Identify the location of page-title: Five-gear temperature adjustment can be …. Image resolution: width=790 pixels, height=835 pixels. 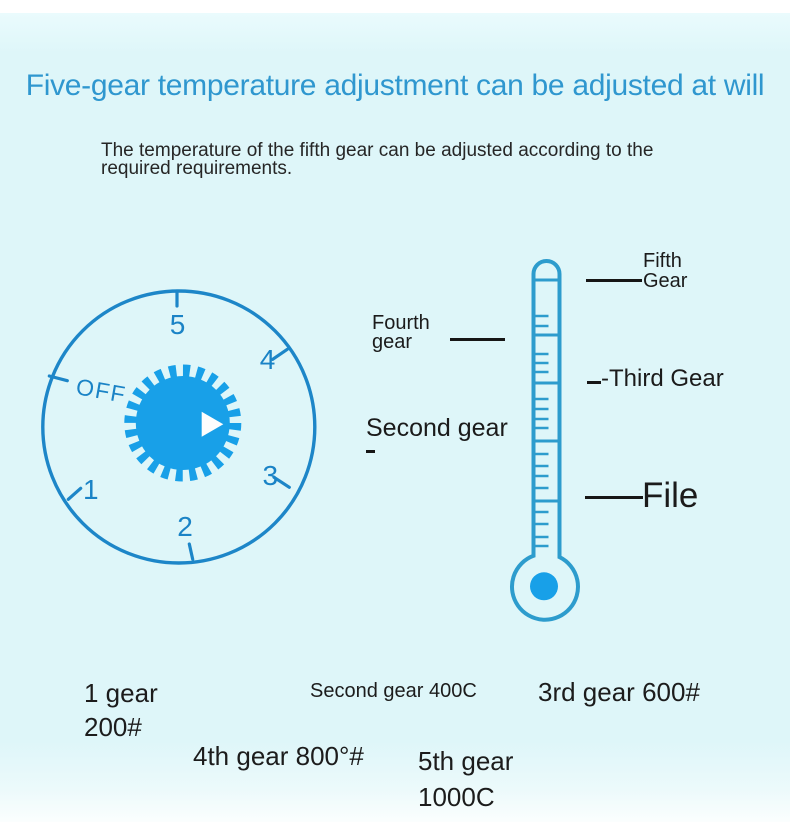
(395, 85).